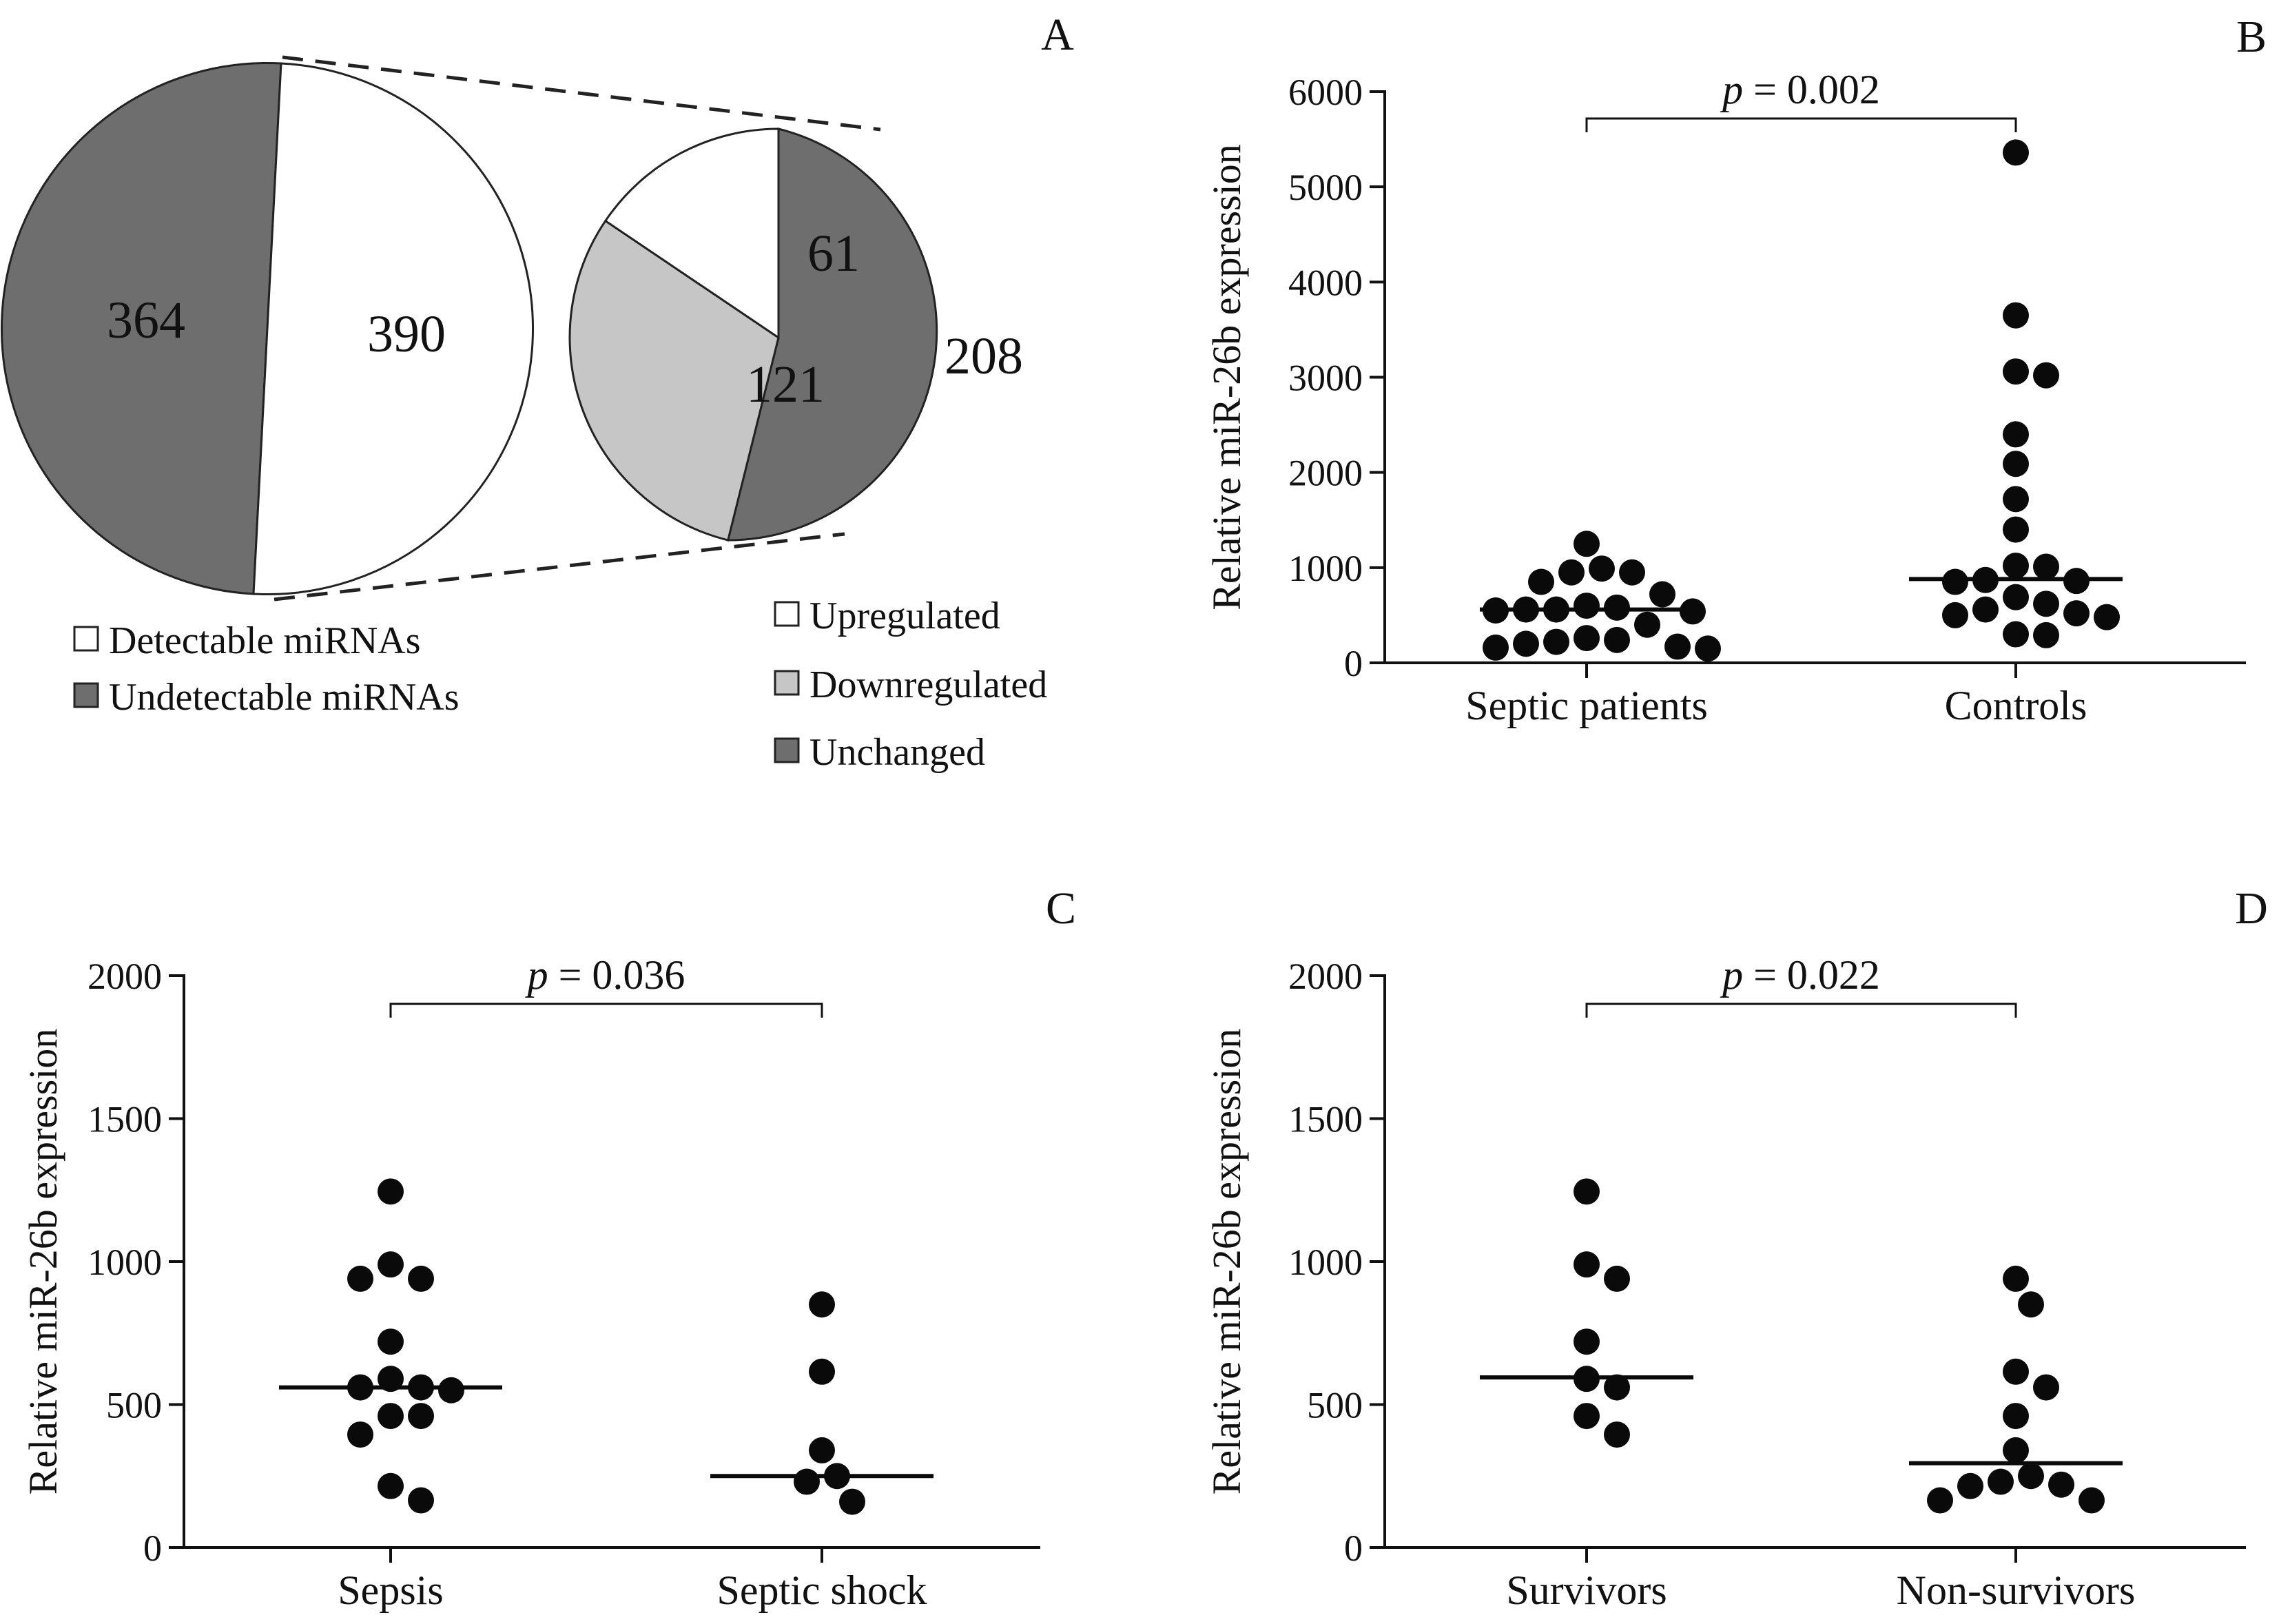 This screenshot has width=2290, height=1624. I want to click on legend-downregulated-swatch, so click(787, 683).